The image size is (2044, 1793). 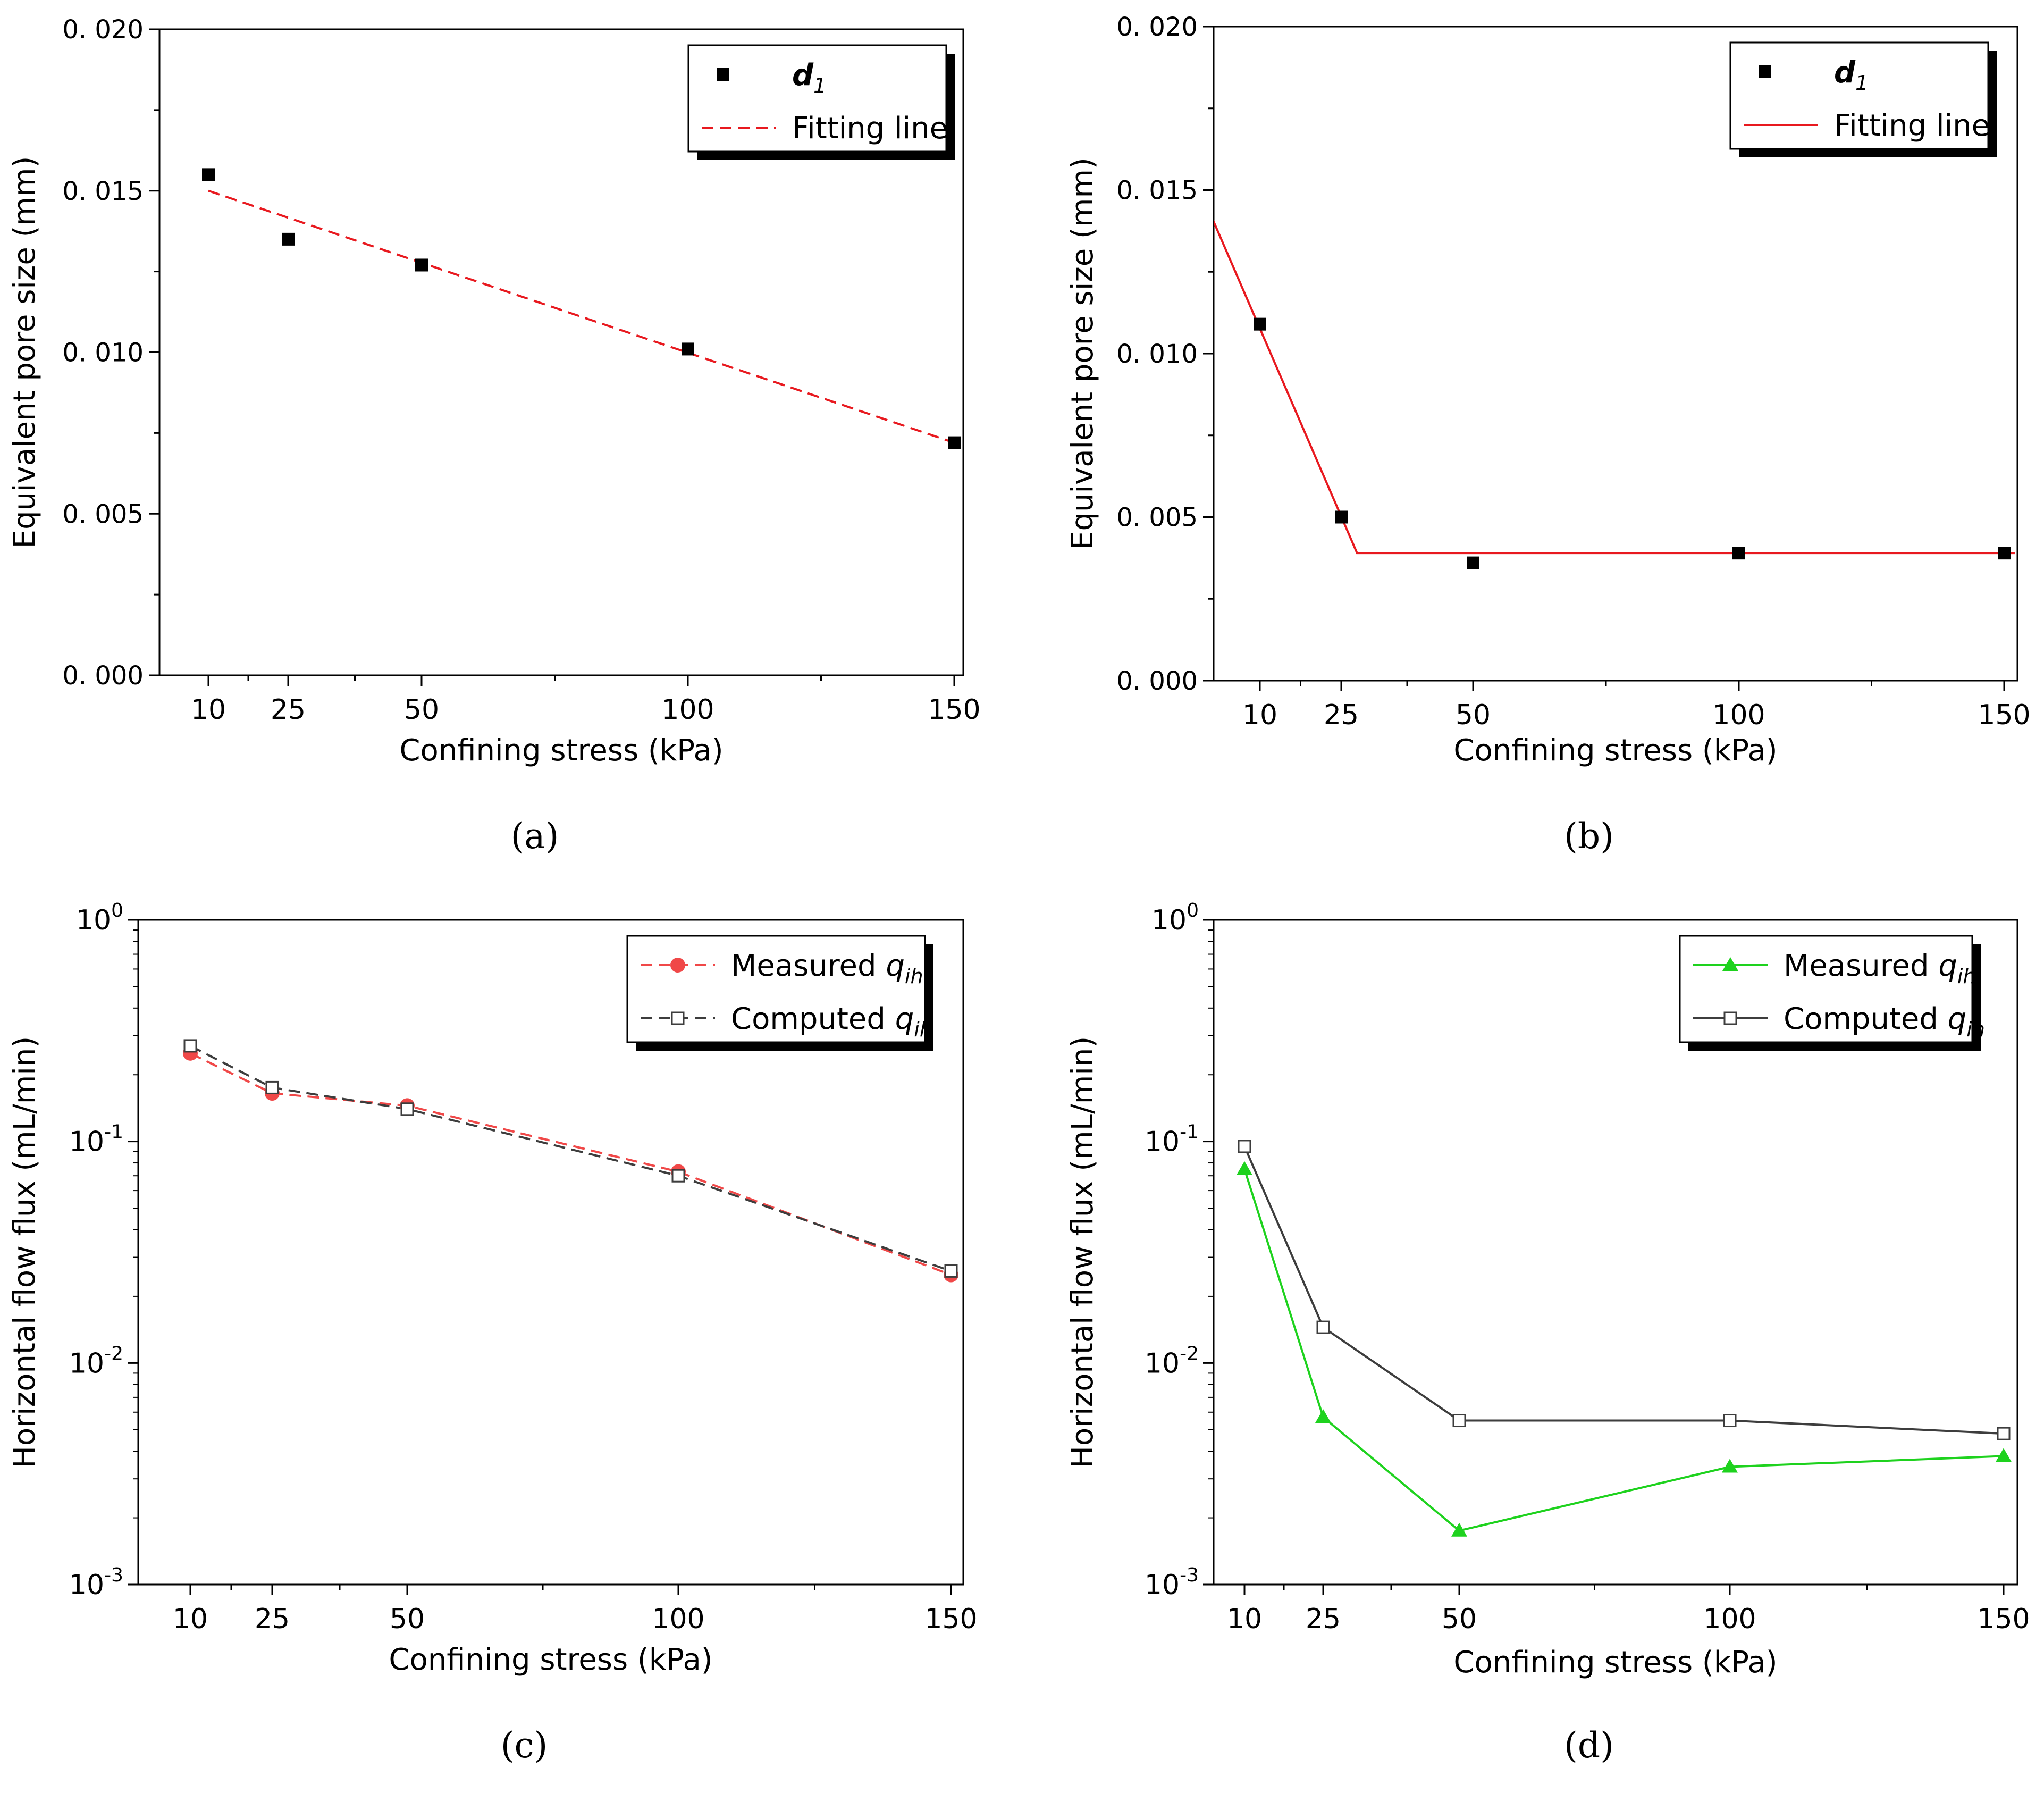 What do you see at coordinates (524, 1746) in the screenshot?
I see `panel-label: (c)` at bounding box center [524, 1746].